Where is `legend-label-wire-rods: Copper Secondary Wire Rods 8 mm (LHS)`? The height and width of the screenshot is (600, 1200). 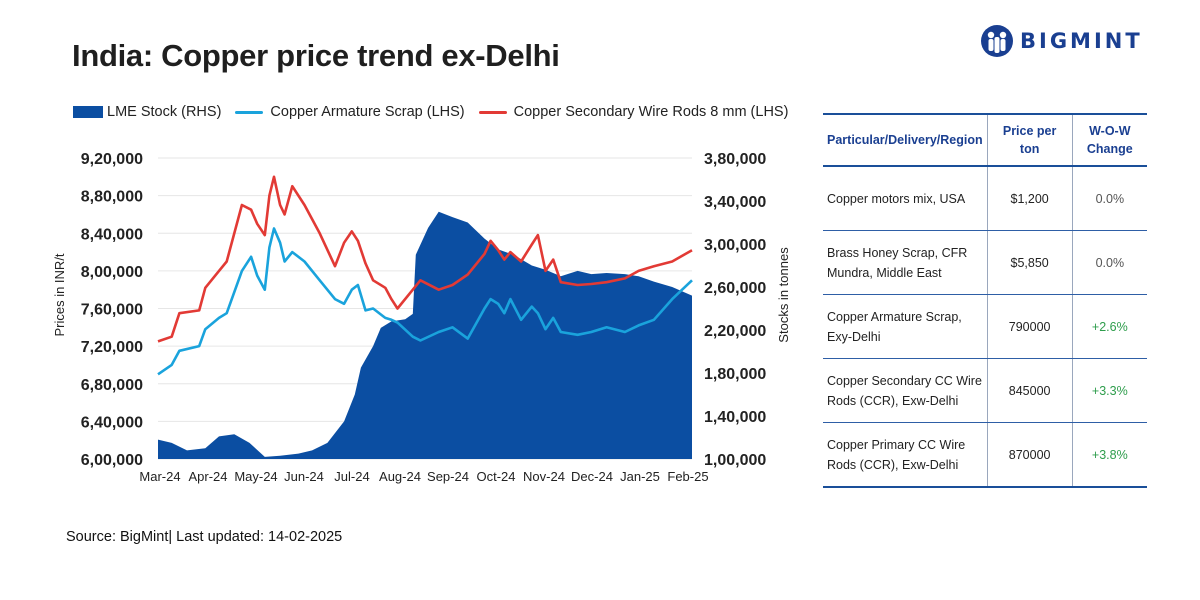
legend-label-wire-rods: Copper Secondary Wire Rods 8 mm (LHS) is located at coordinates (651, 112).